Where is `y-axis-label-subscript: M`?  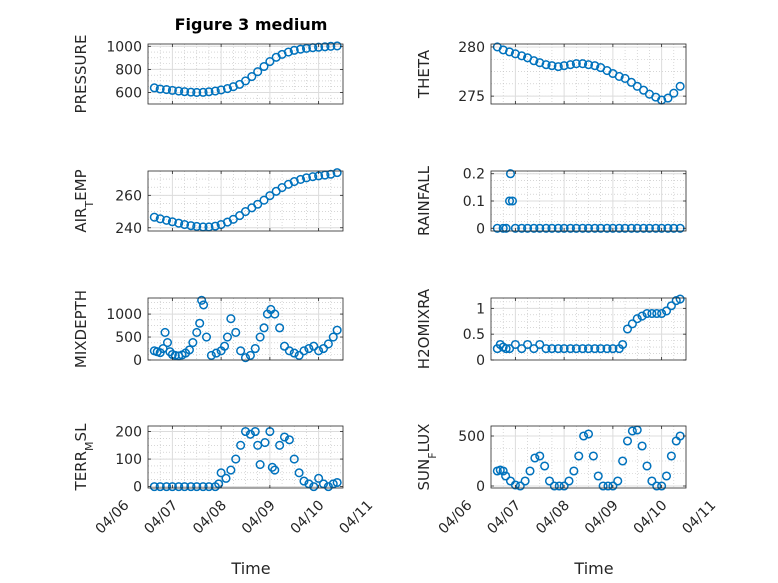
y-axis-label-subscript: M is located at coordinates (89, 446).